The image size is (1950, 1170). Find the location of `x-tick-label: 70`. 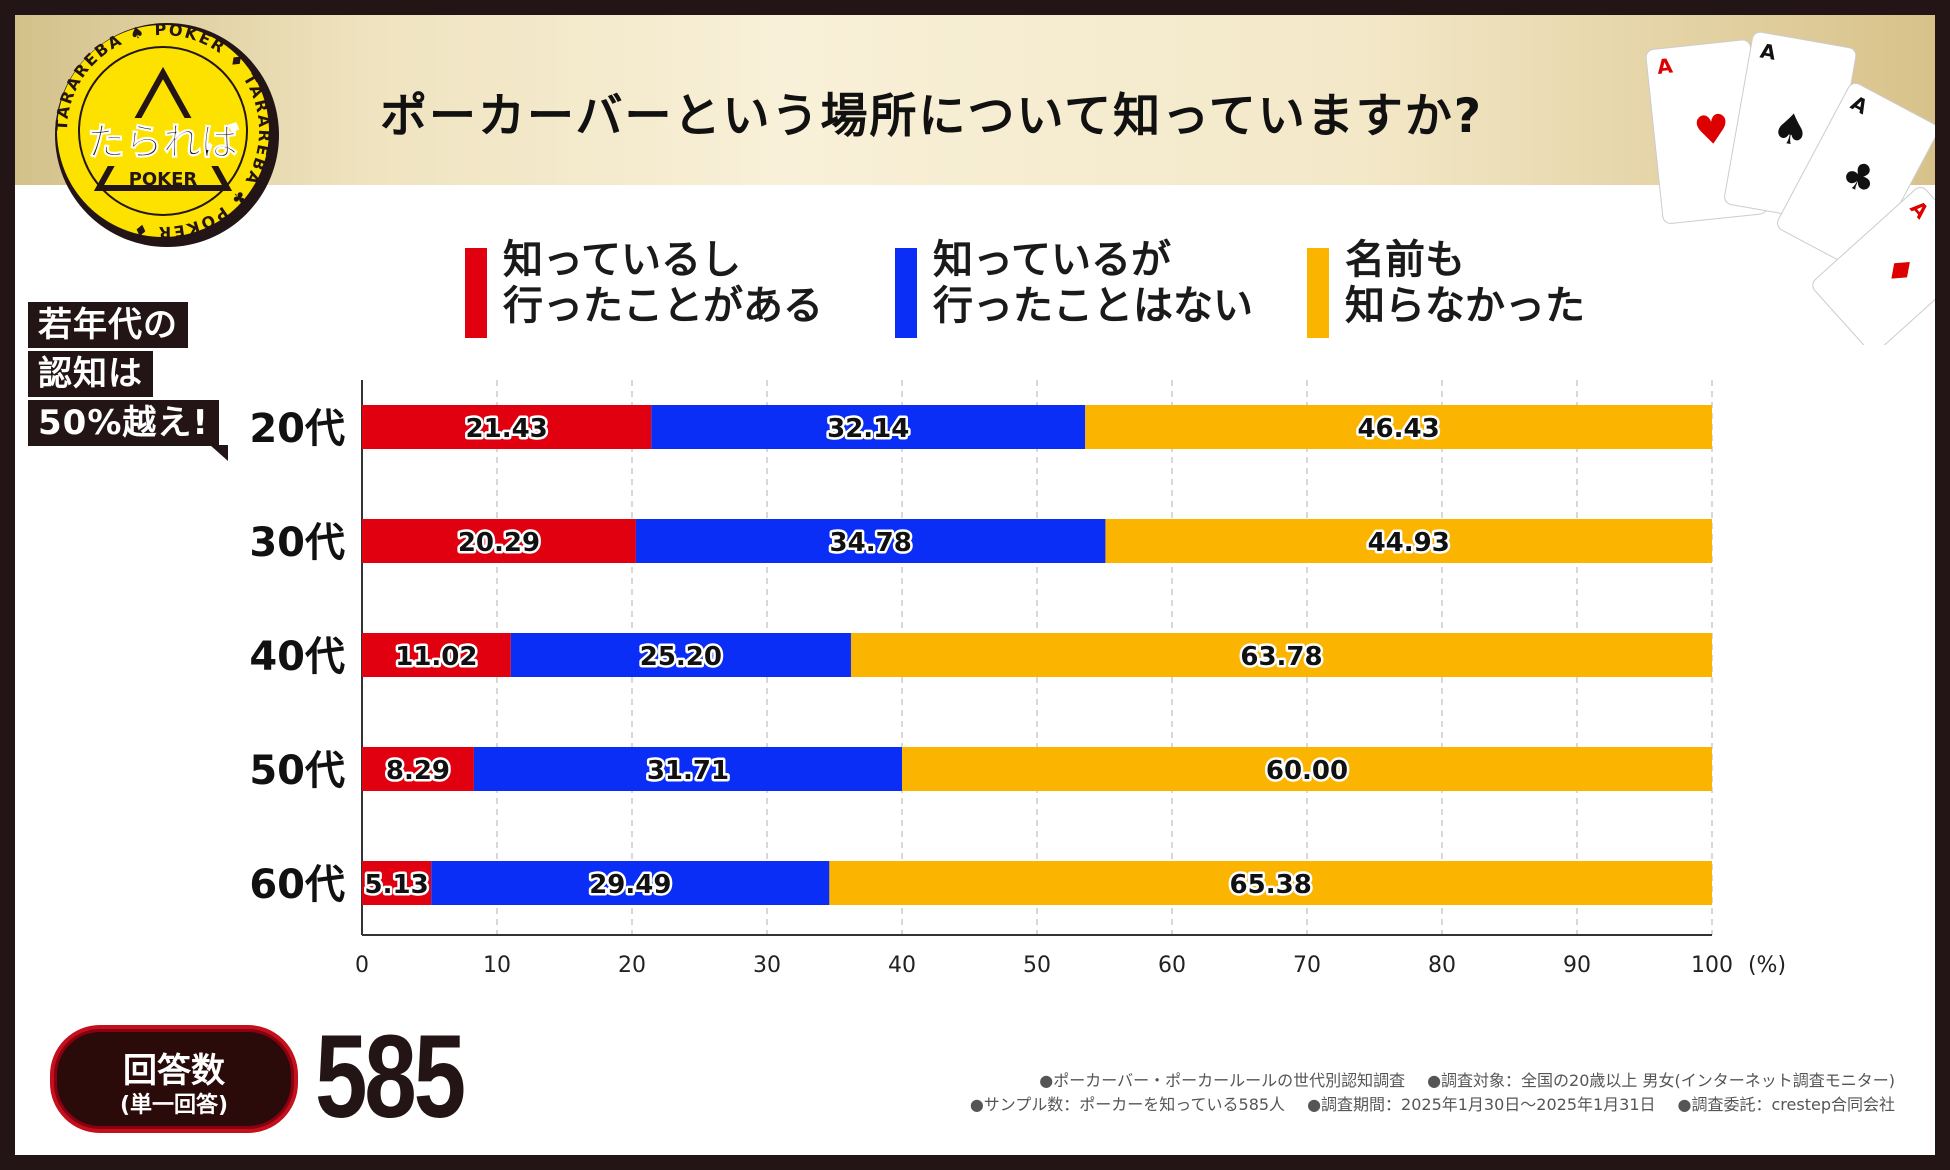

x-tick-label: 70 is located at coordinates (1307, 965).